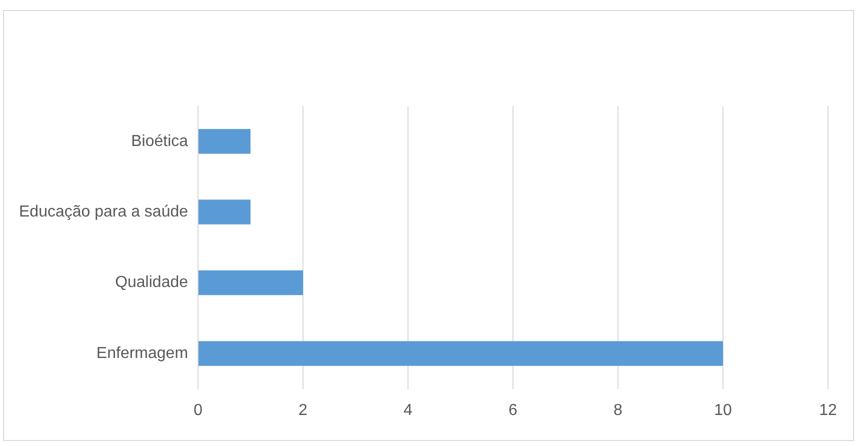  I want to click on x-tick-label: 8, so click(618, 410).